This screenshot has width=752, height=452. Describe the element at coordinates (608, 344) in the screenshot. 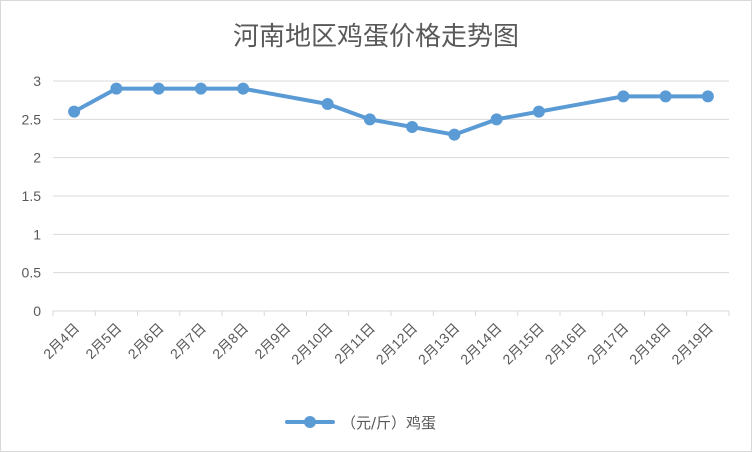

I see `x-tick-label: 2月17日` at that location.